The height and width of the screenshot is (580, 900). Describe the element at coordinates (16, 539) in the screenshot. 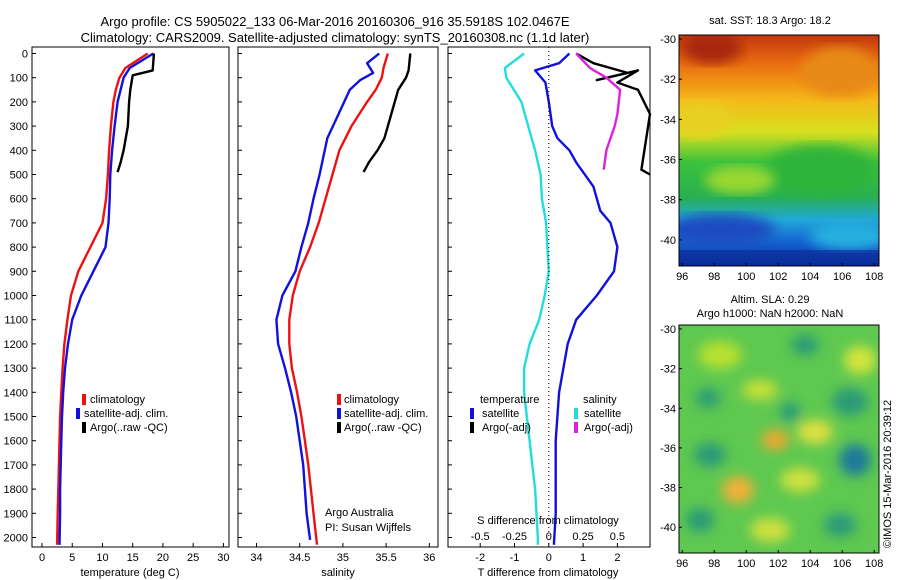

I see `ytick-label: 2000` at that location.